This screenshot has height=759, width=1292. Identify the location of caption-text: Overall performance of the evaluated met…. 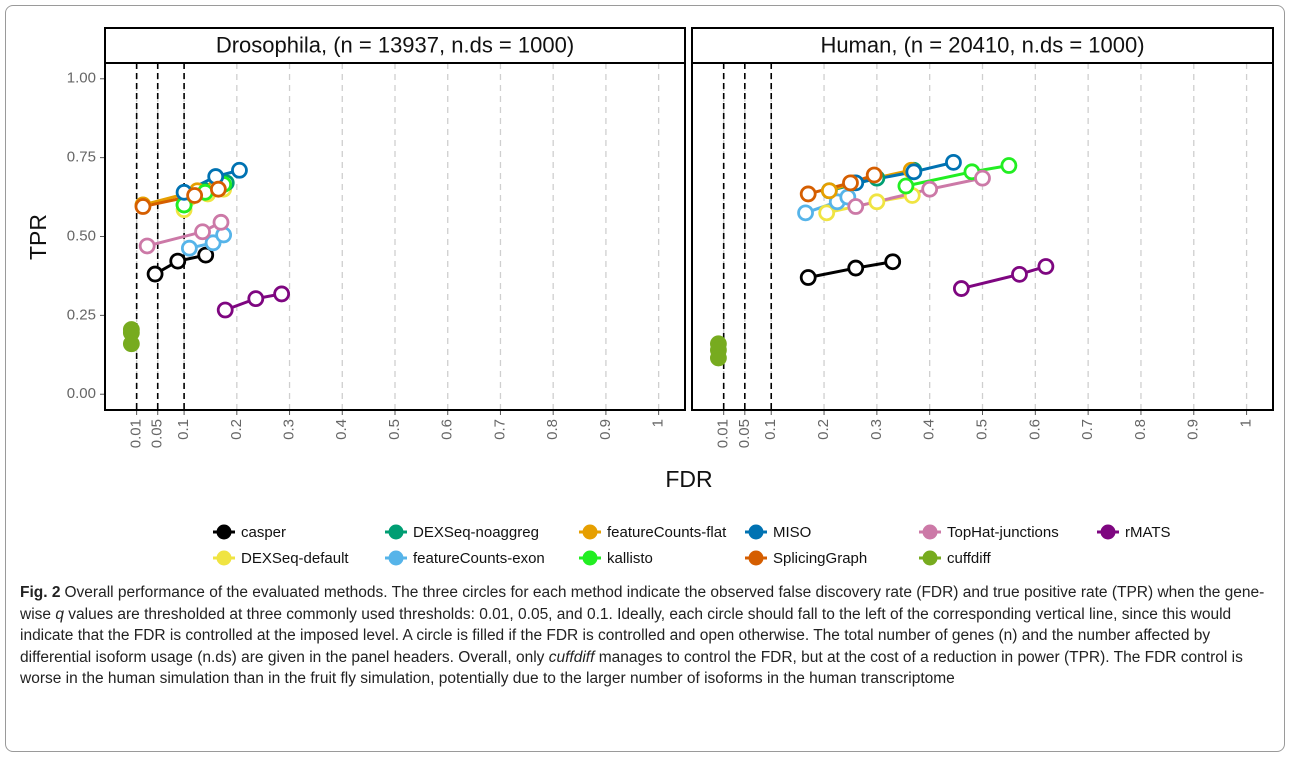
(642, 603).